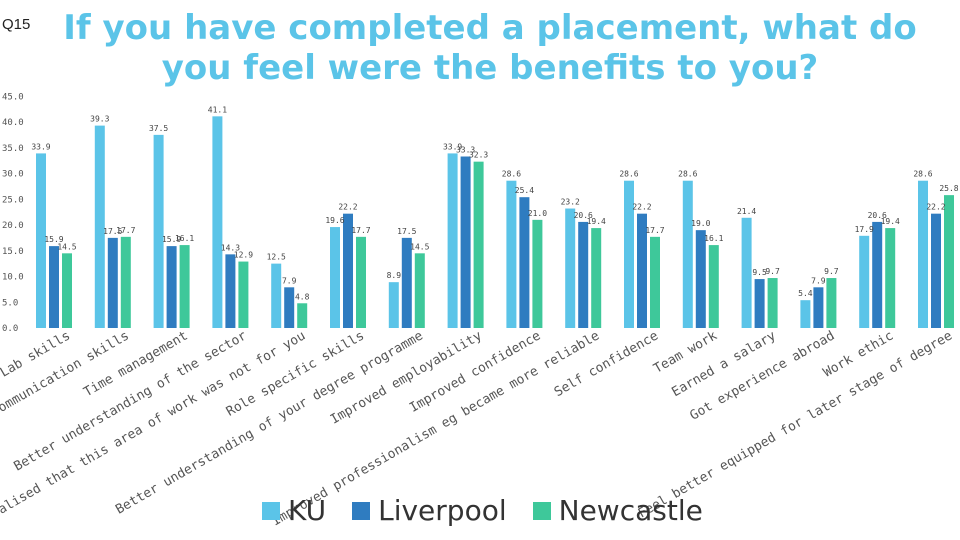 The width and height of the screenshot is (960, 540). Describe the element at coordinates (700, 223) in the screenshot. I see `data-label-liverpool: 19.0` at that location.